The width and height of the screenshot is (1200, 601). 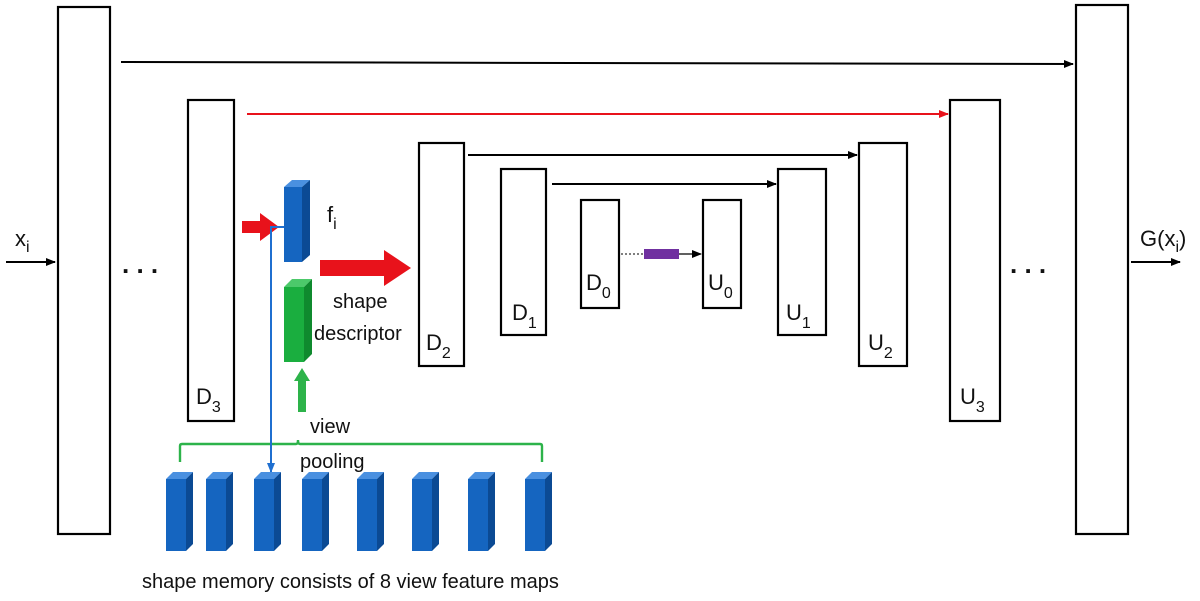 I want to click on view-pooling-label-line1: view, so click(x=330, y=427).